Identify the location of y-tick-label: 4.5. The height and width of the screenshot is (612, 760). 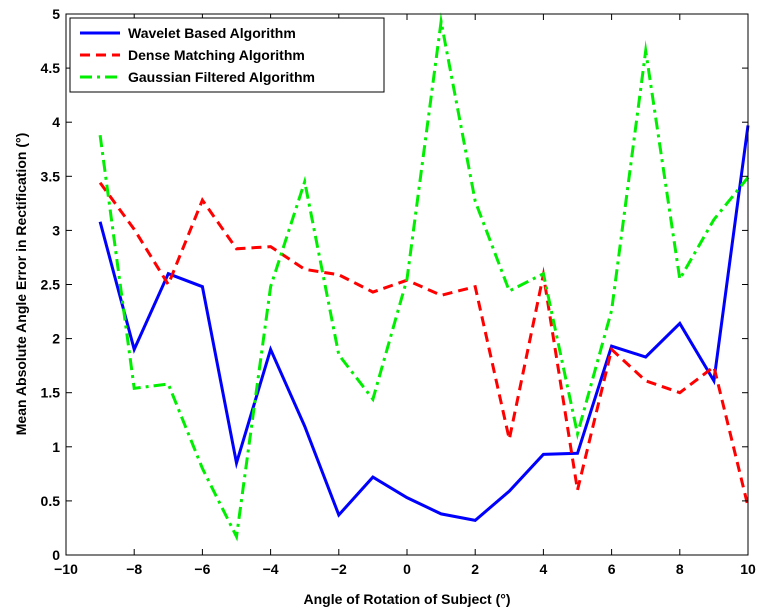
(51, 68).